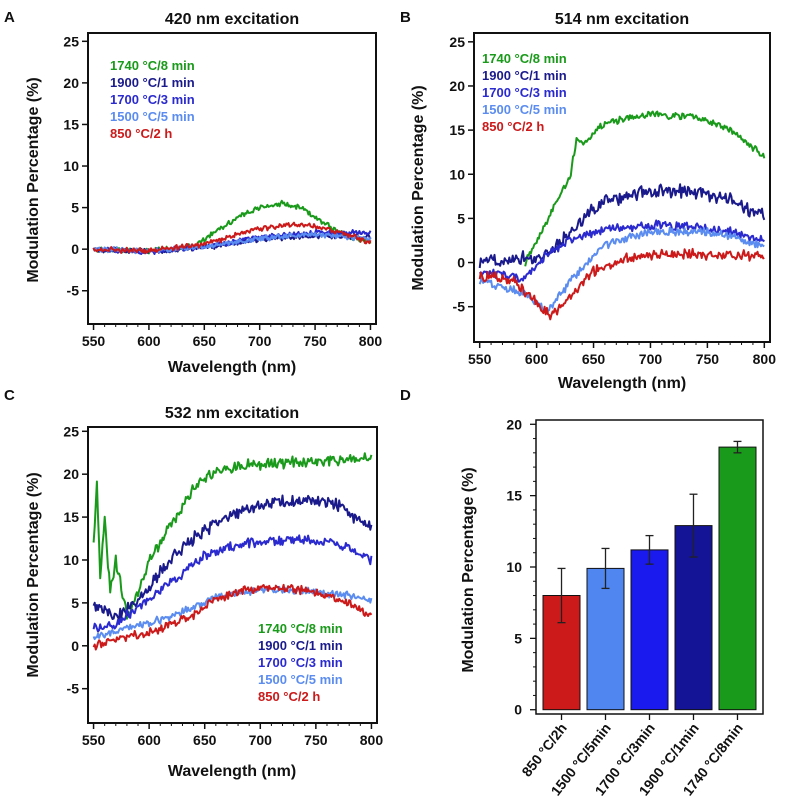 Image resolution: width=785 pixels, height=798 pixels. I want to click on panel-label-b: B, so click(405, 17).